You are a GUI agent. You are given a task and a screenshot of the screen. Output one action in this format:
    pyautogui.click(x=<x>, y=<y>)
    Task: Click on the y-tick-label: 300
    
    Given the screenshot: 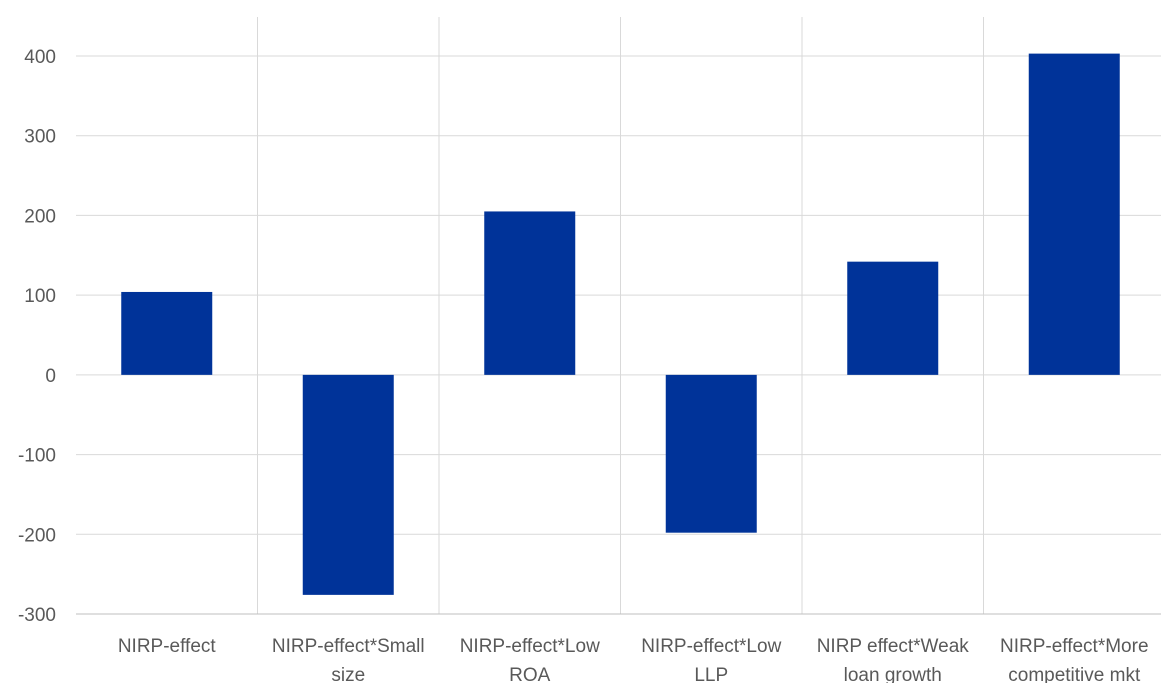 What is the action you would take?
    pyautogui.click(x=40, y=137)
    